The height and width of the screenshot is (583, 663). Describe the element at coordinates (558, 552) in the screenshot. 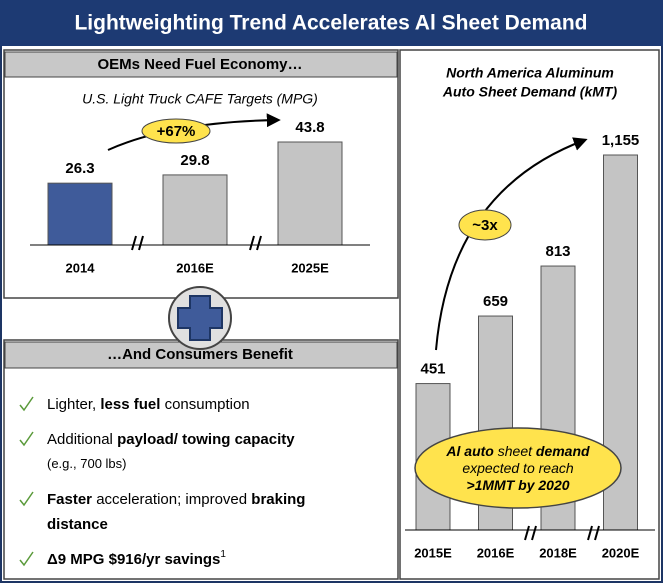

I see `category-label: 2018E` at that location.